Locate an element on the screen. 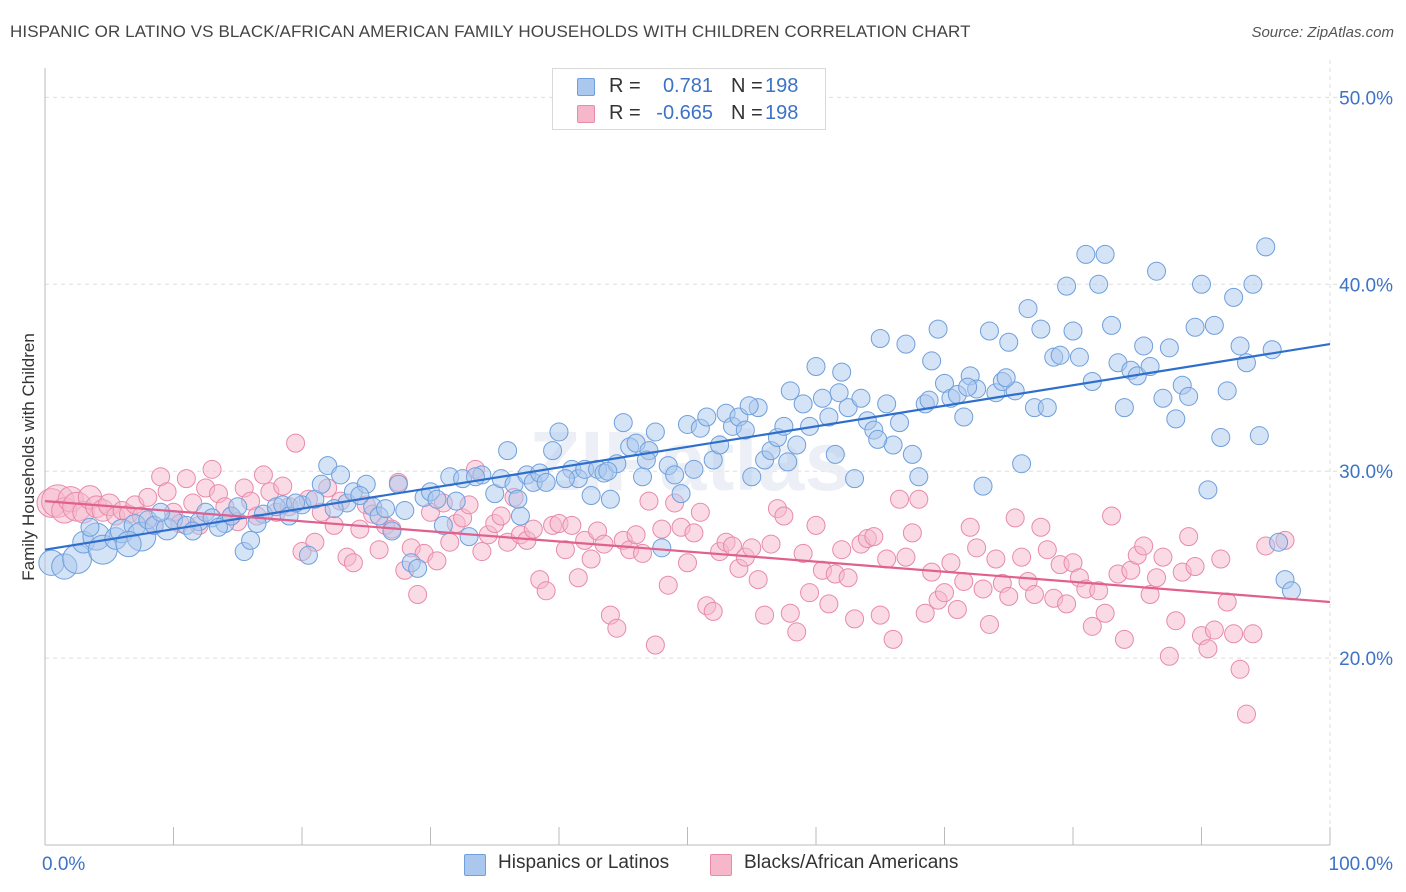 Image resolution: width=1406 pixels, height=892 pixels. x-tick-label-min: 0.0% is located at coordinates (63, 864).